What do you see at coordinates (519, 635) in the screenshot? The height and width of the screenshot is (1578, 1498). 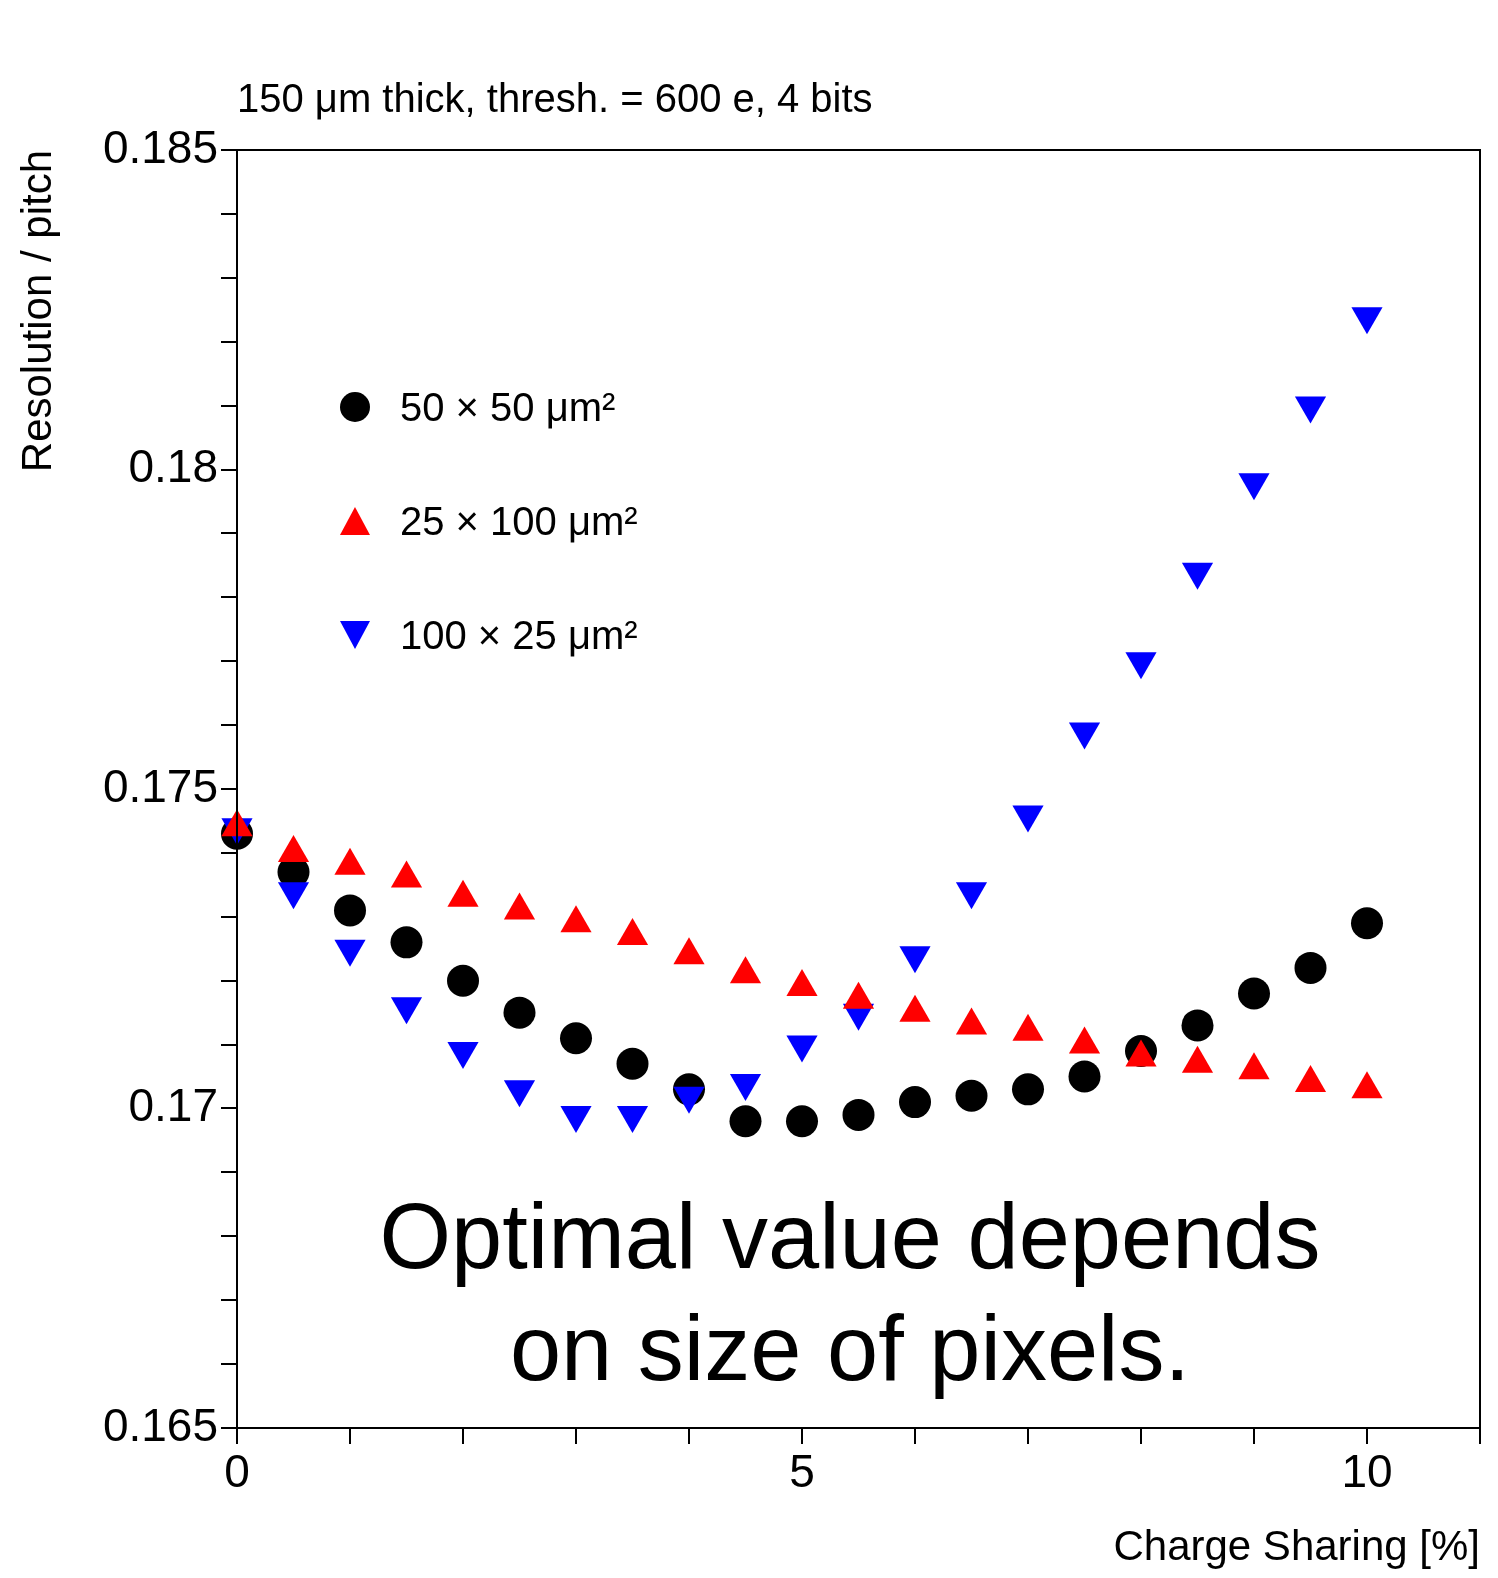 I see `legend-label: 100 × 25 μm²` at bounding box center [519, 635].